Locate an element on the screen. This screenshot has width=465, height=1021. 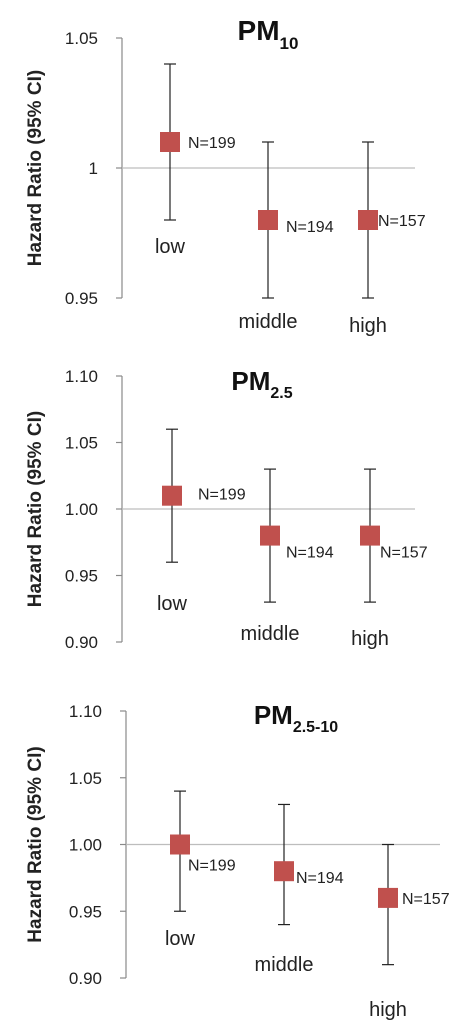
chart-title-subscript: 2.5-10 is located at coordinates (315, 727).